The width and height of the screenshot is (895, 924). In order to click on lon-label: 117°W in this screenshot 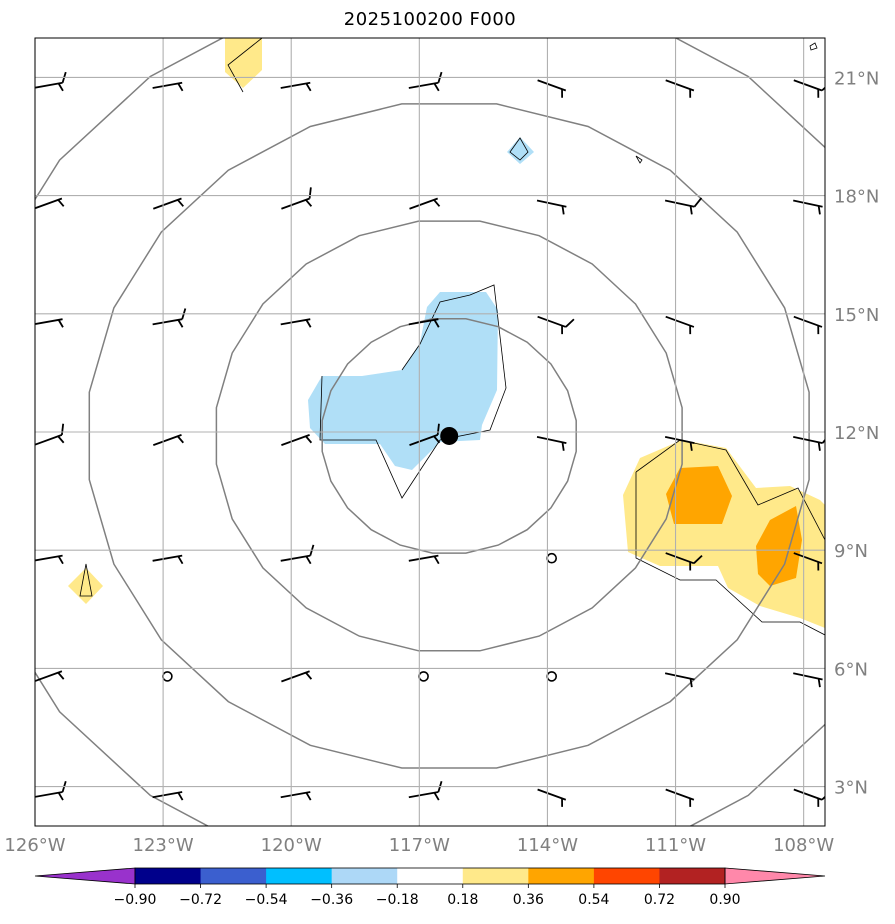, I will do `click(419, 845)`.